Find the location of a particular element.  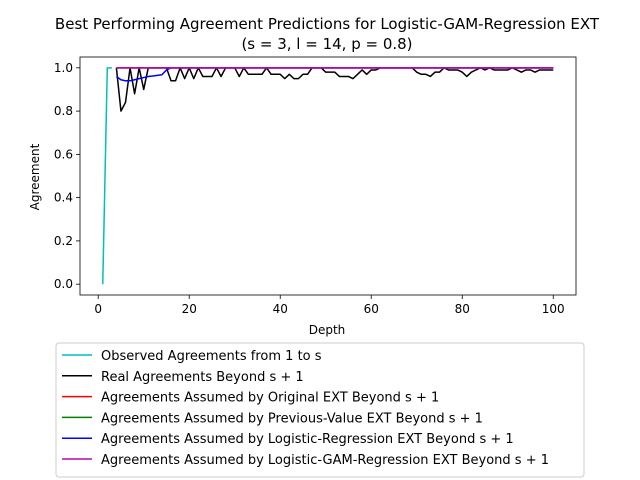

y-axis-label: Agreement is located at coordinates (35, 176).